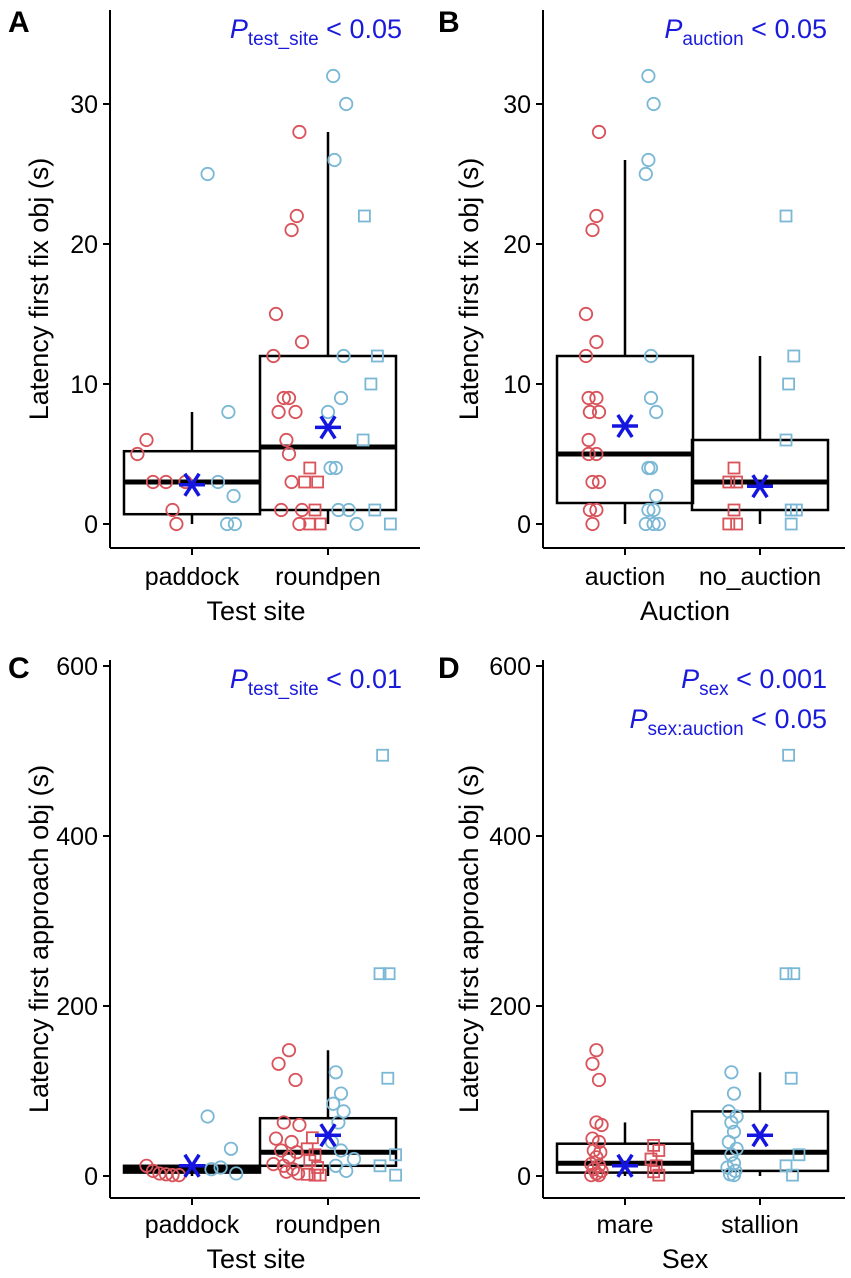 This screenshot has height=1278, width=851. I want to click on y-tick-label: 200, so click(77, 1007).